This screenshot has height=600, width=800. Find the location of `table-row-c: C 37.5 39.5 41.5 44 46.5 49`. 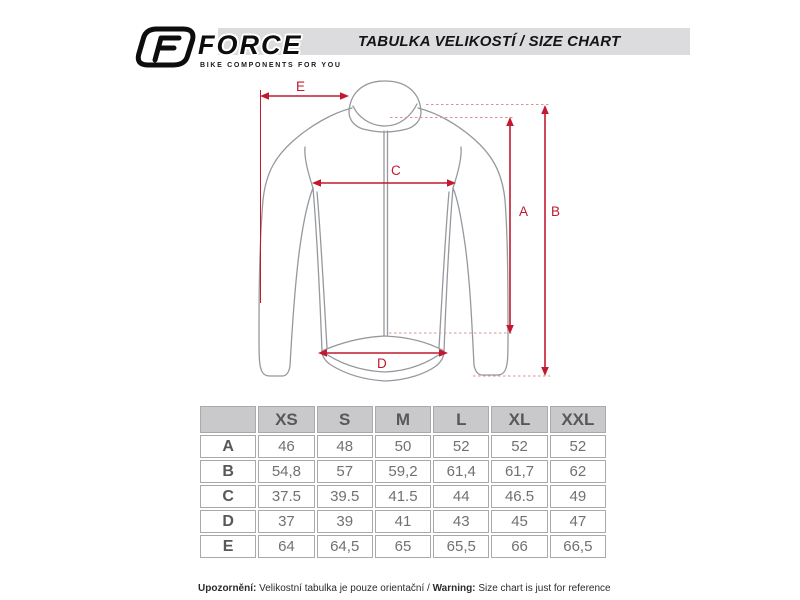

table-row-c: C 37.5 39.5 41.5 44 46.5 49 is located at coordinates (403, 496).